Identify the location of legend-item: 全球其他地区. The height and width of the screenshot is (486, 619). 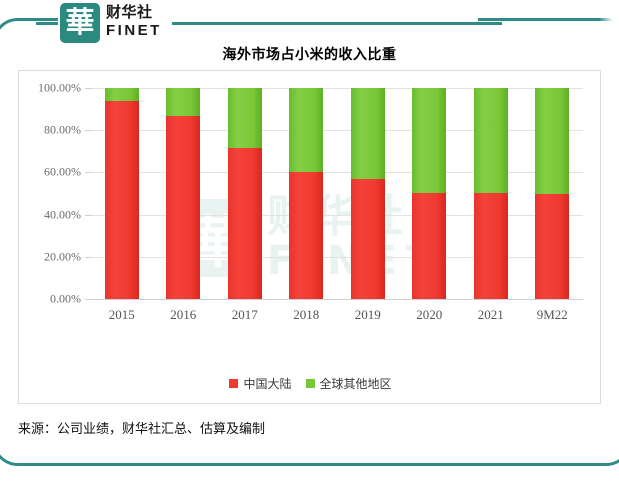
(348, 383).